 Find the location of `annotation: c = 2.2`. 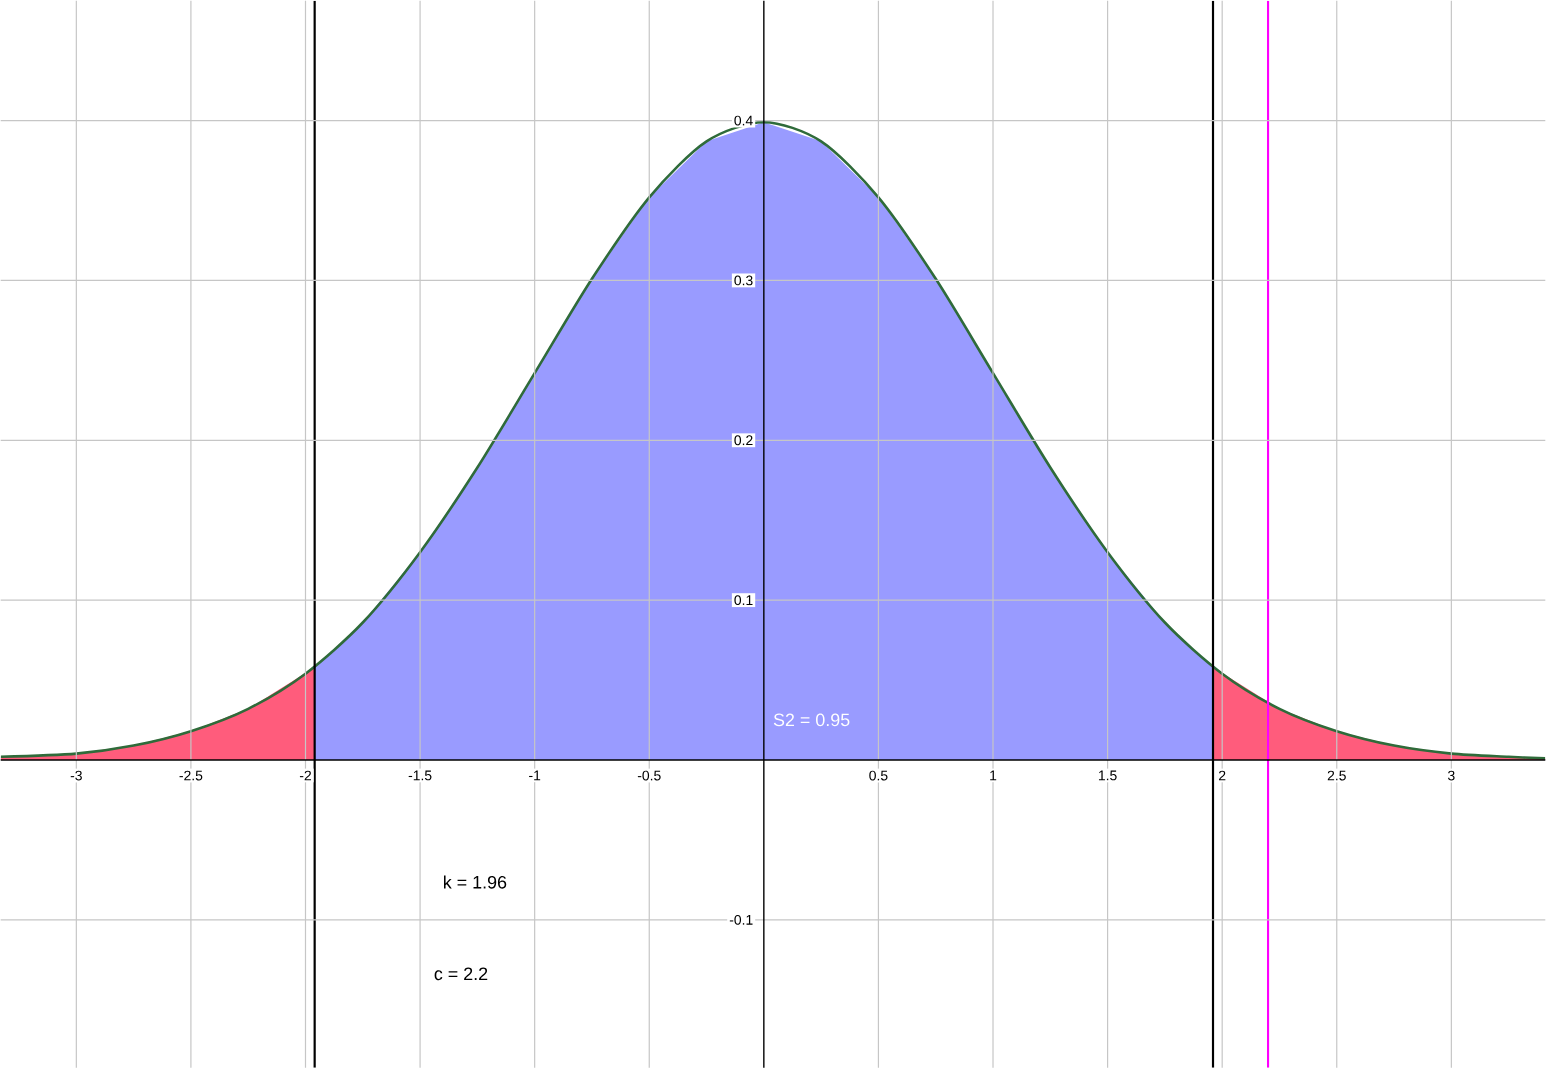

annotation: c = 2.2 is located at coordinates (461, 973).